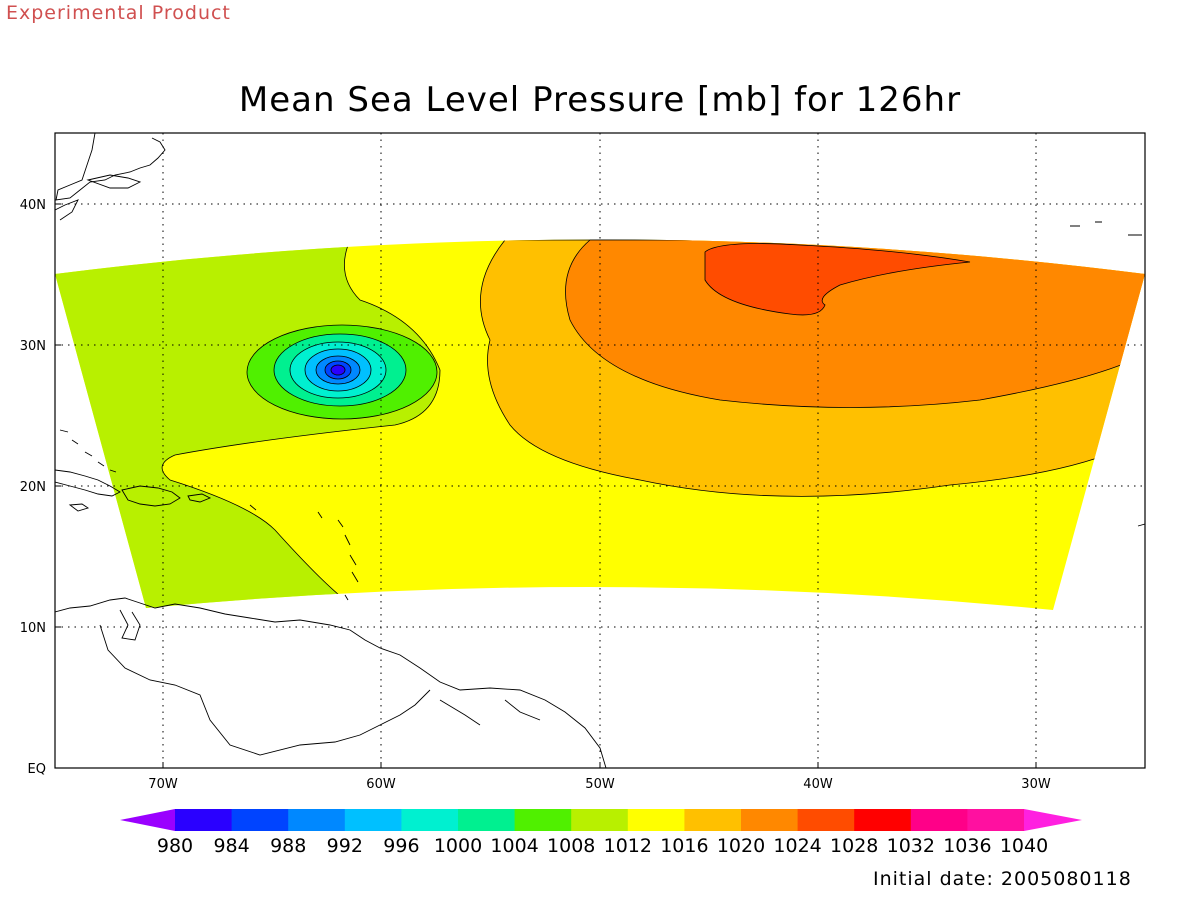  Describe the element at coordinates (199, 498) in the screenshot. I see `puerto-rico` at that location.